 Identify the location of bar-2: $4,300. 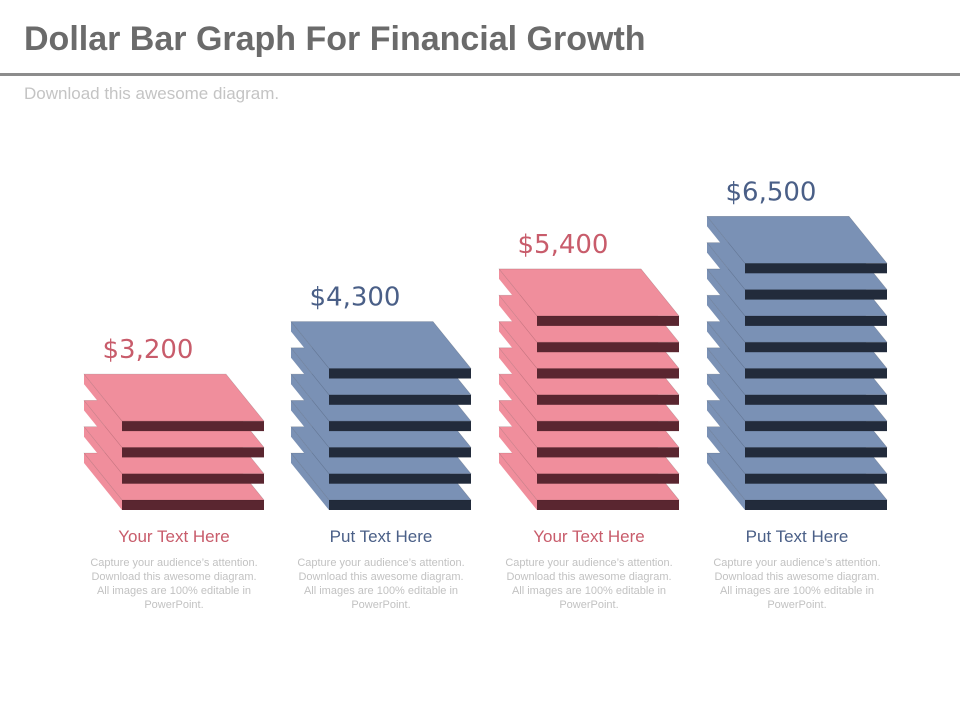
(381, 396).